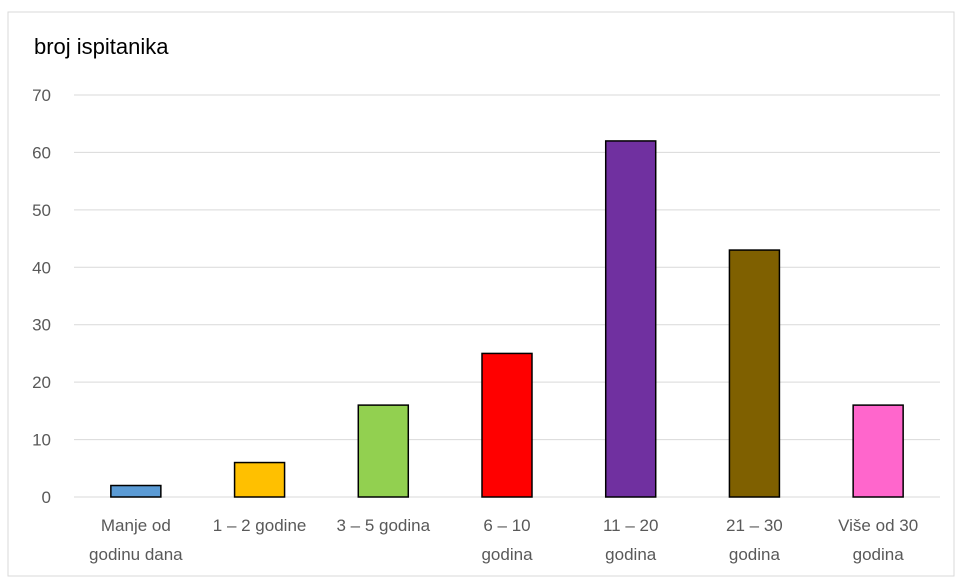 This screenshot has width=956, height=578. I want to click on x-category-label: 21 – 30, so click(754, 525).